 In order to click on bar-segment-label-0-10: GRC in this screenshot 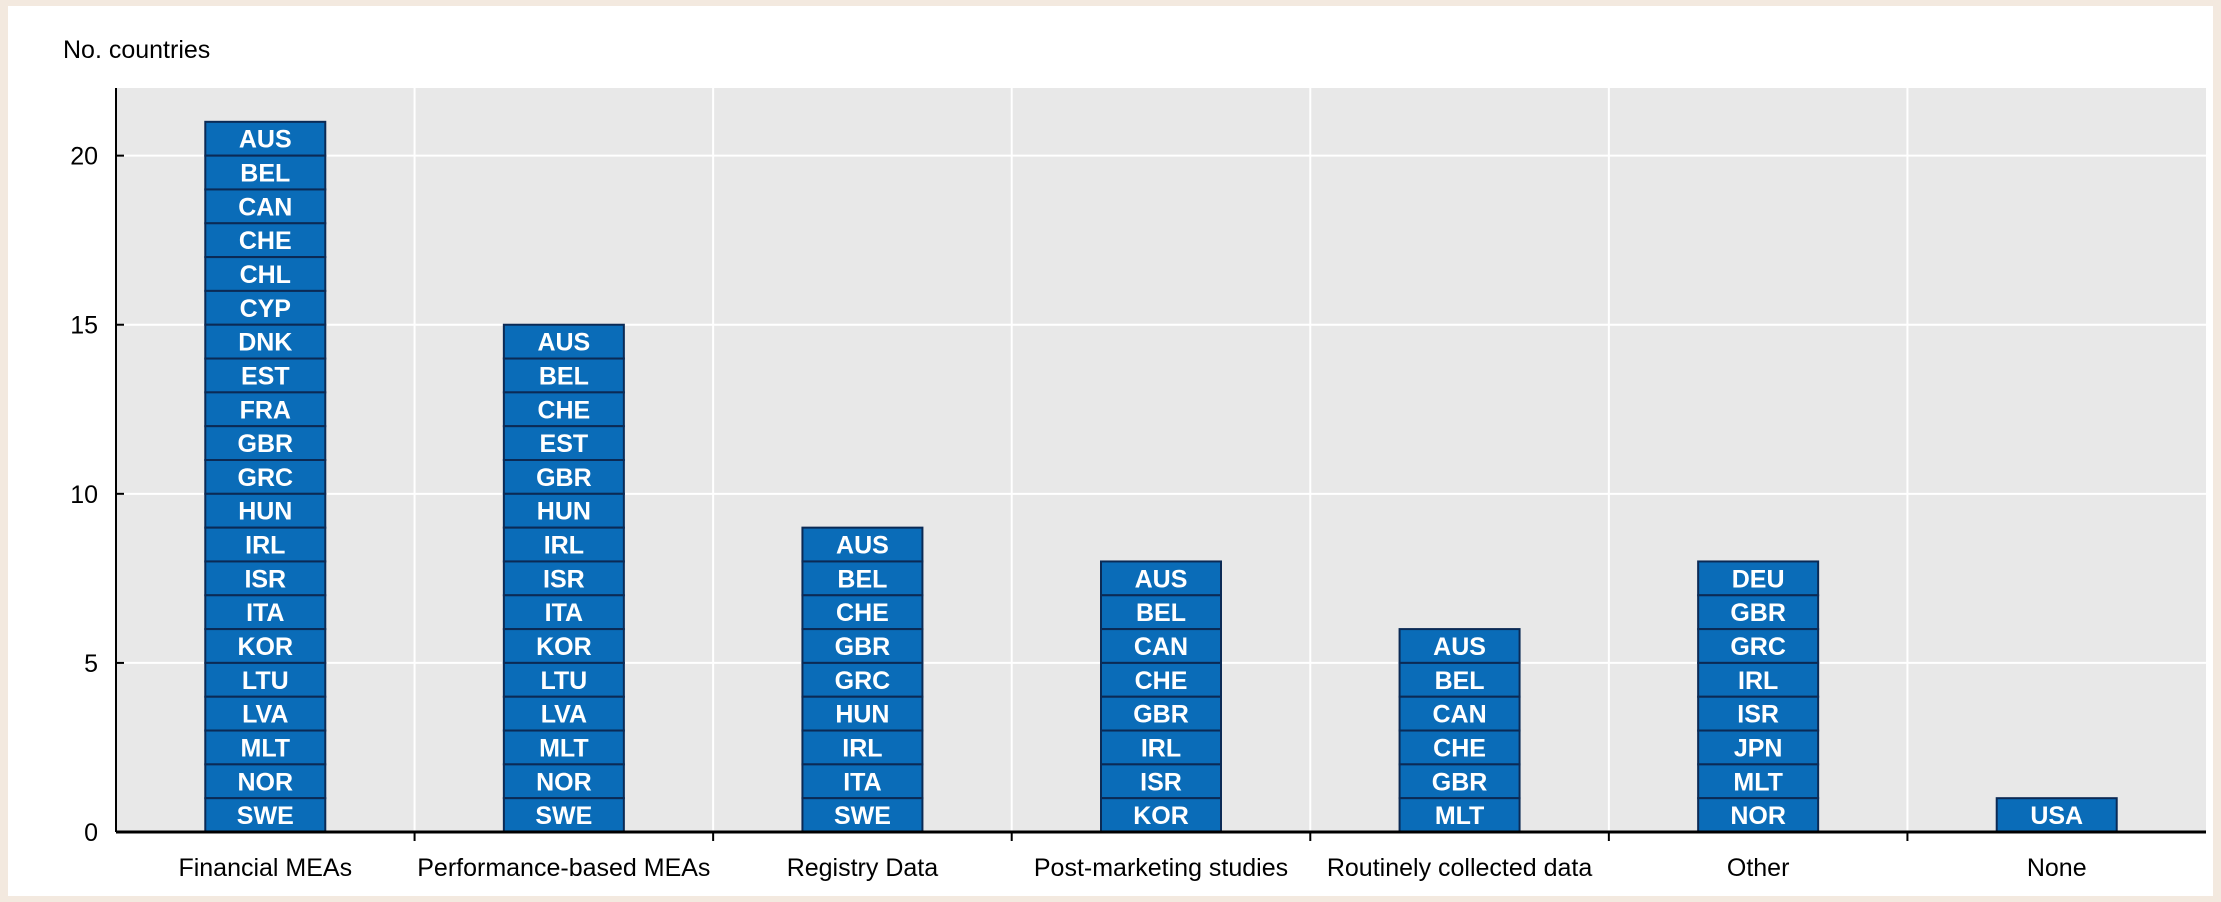, I will do `click(266, 478)`.